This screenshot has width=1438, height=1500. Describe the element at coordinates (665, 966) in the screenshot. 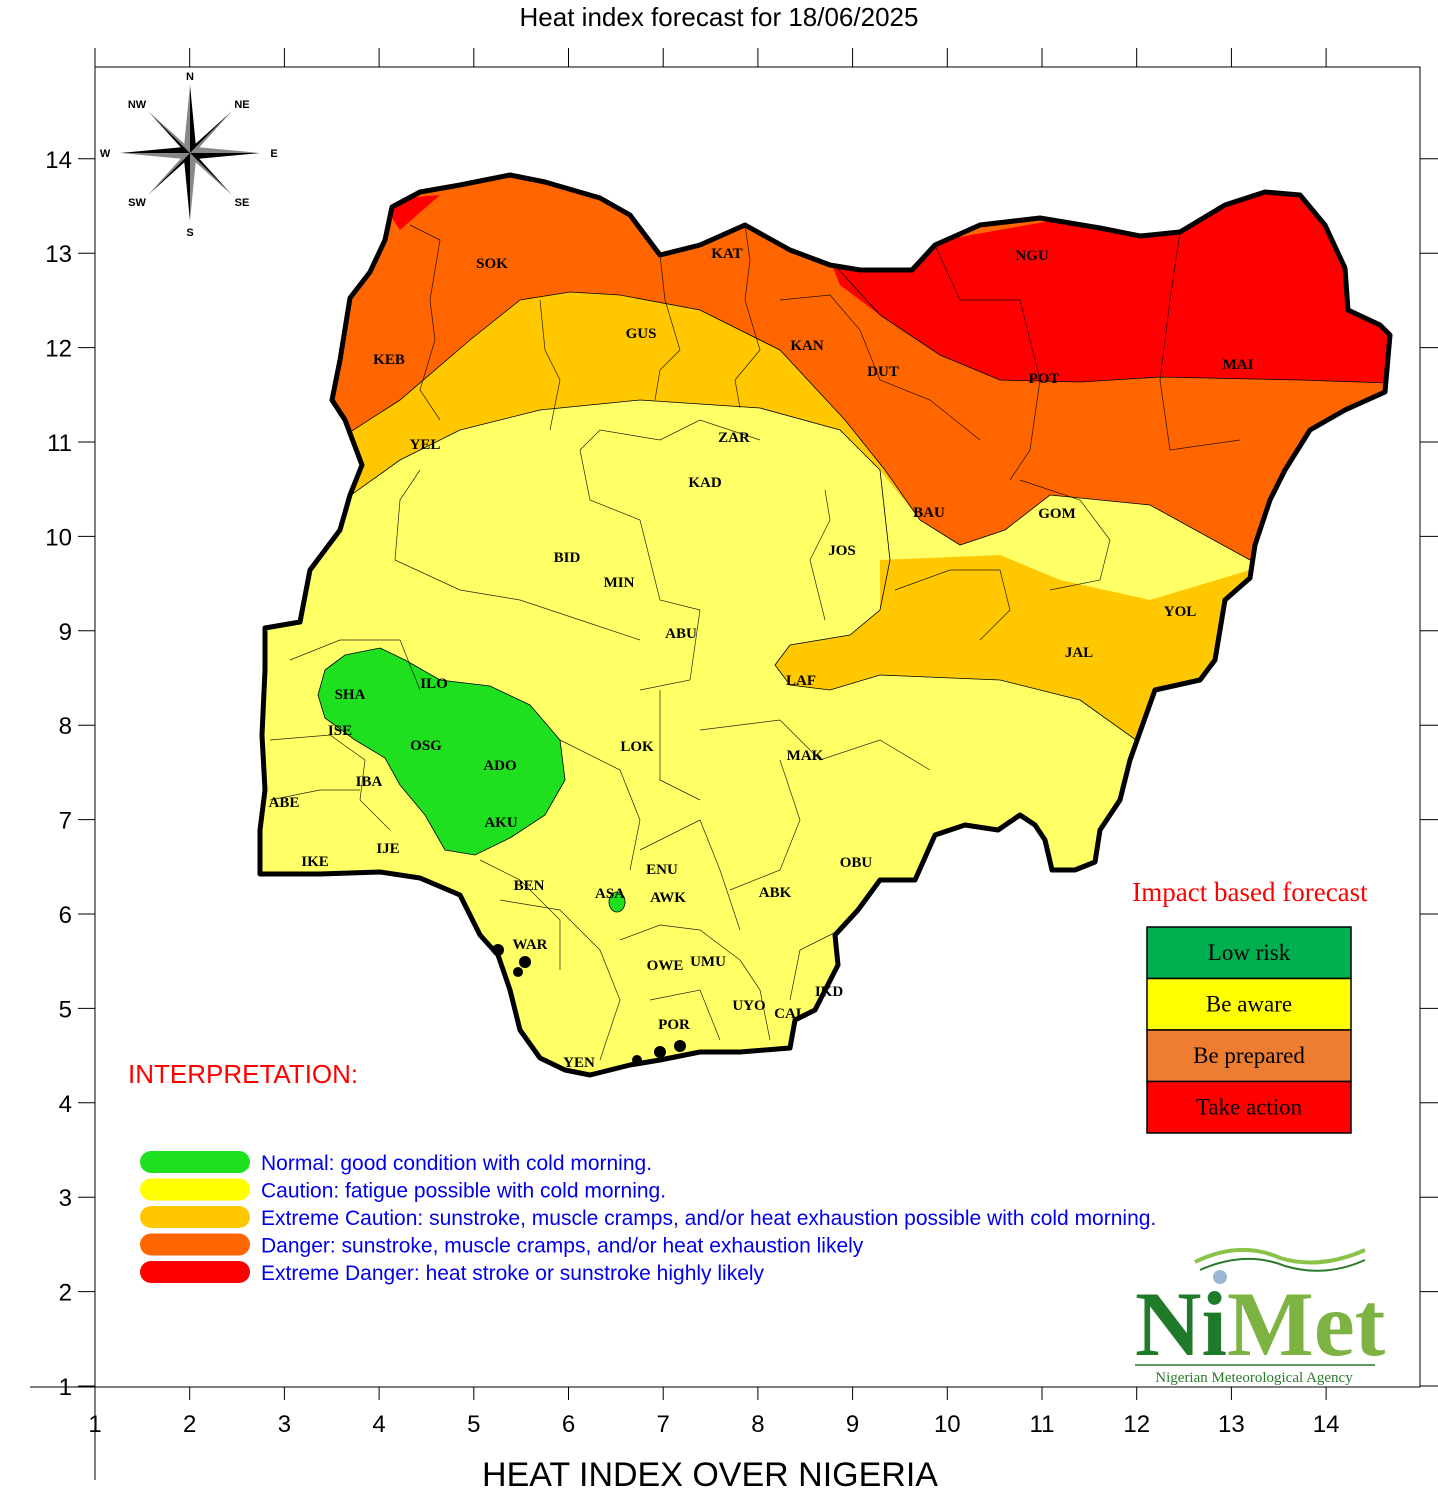

I see `state-label-owe: OWE` at that location.